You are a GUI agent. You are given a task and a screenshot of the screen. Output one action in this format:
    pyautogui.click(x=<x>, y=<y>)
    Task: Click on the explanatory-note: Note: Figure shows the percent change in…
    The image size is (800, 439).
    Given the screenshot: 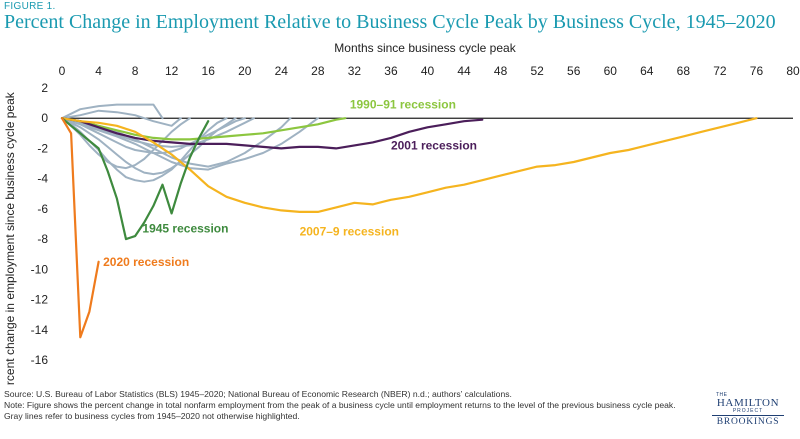 What is the action you would take?
    pyautogui.click(x=340, y=410)
    